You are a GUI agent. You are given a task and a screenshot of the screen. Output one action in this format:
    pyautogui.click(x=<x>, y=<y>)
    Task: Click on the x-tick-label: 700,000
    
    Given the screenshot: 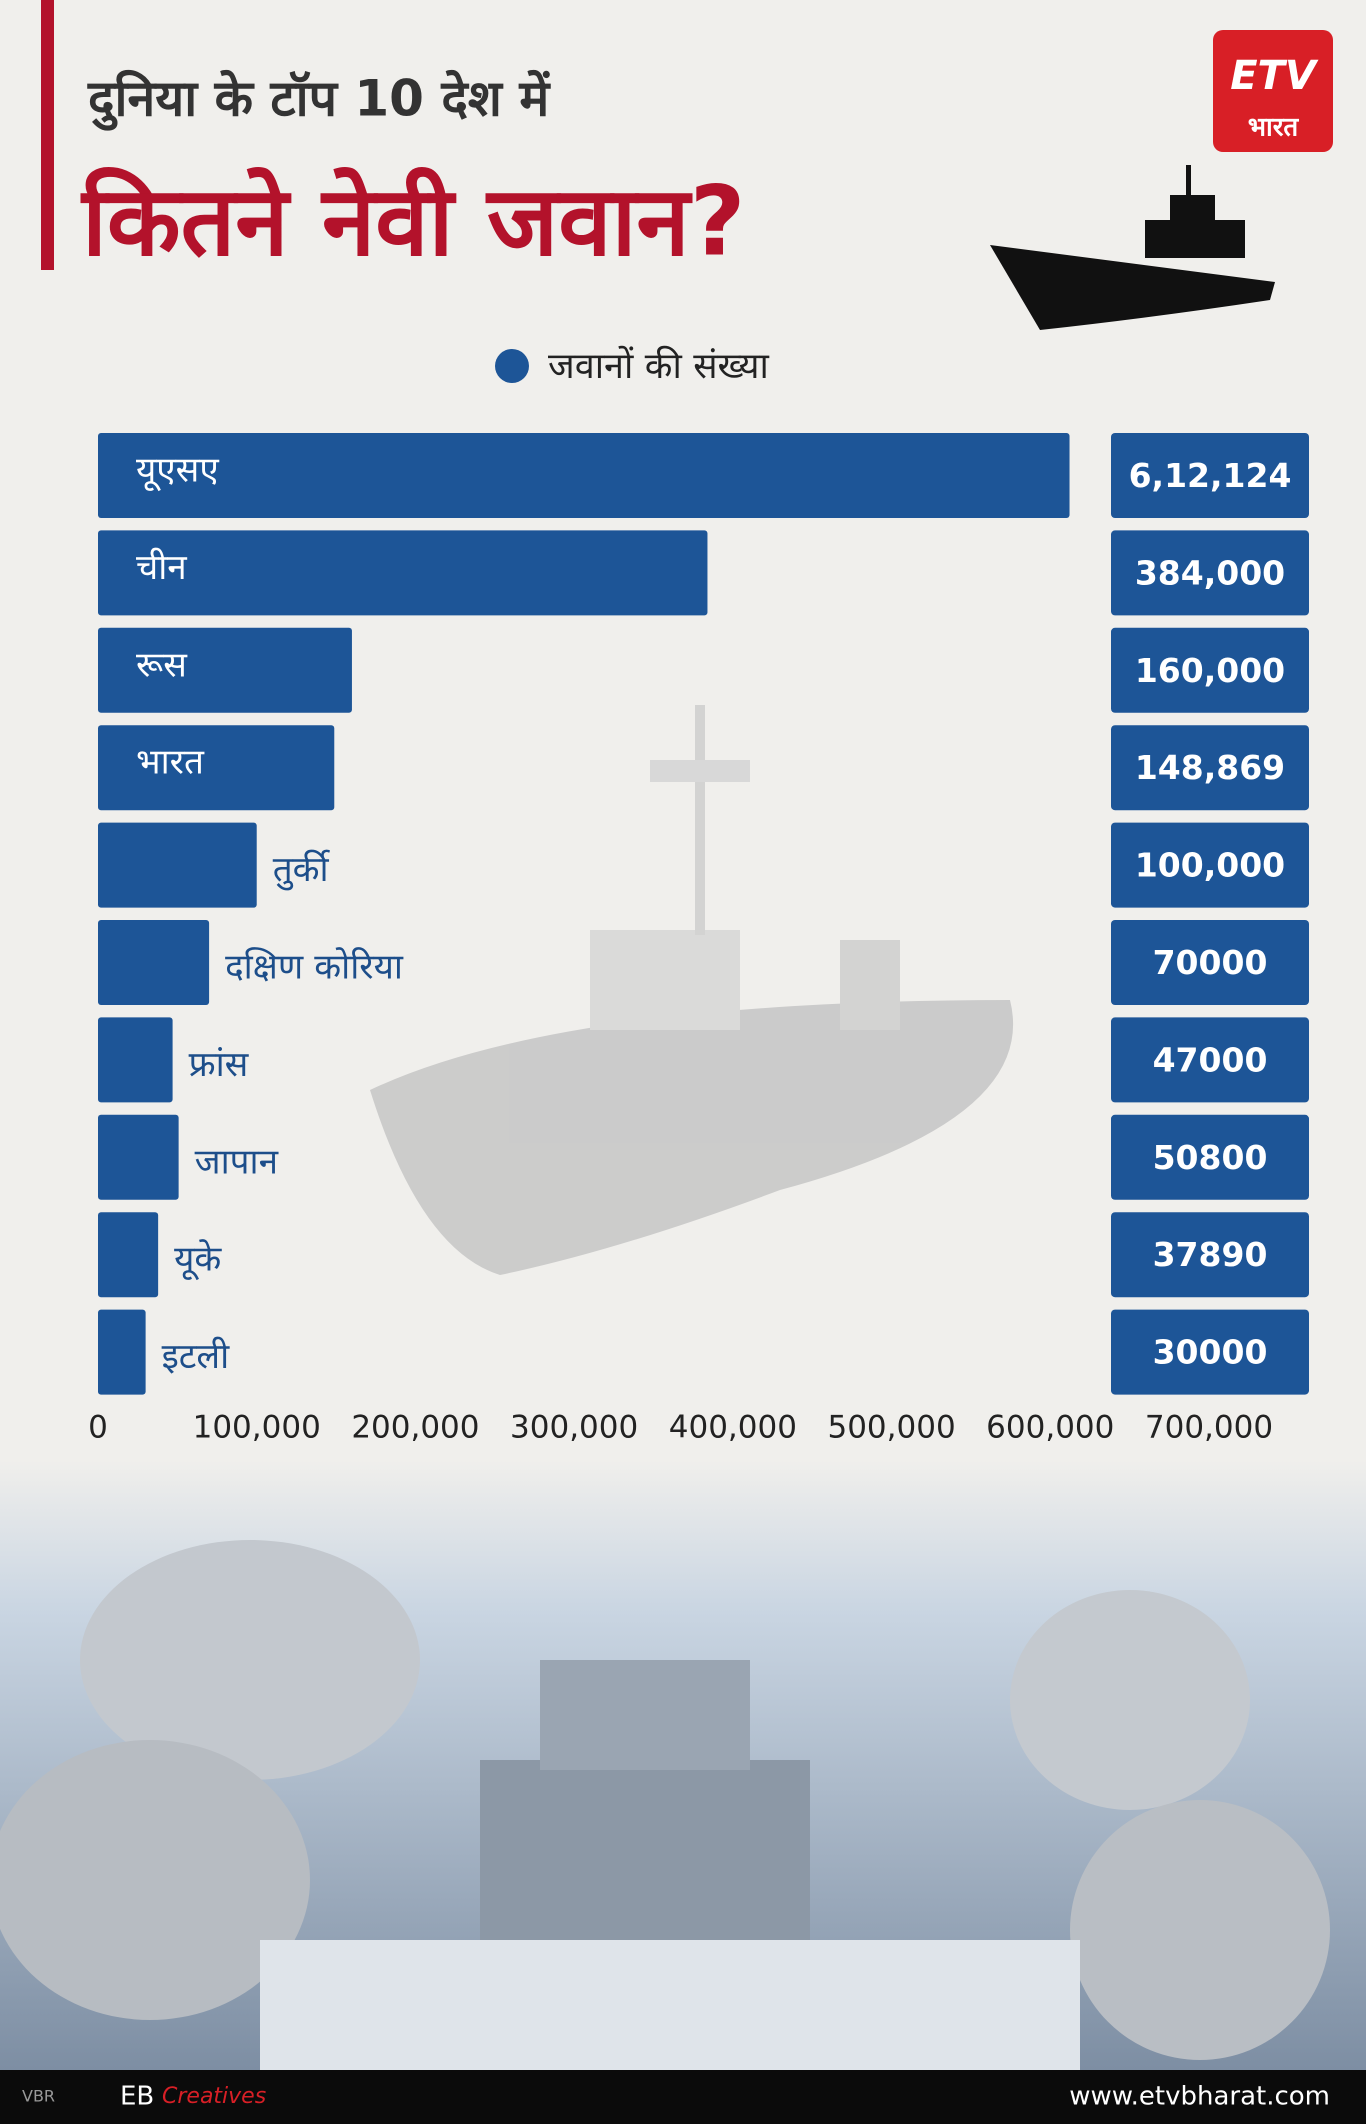 What is the action you would take?
    pyautogui.click(x=1209, y=1428)
    